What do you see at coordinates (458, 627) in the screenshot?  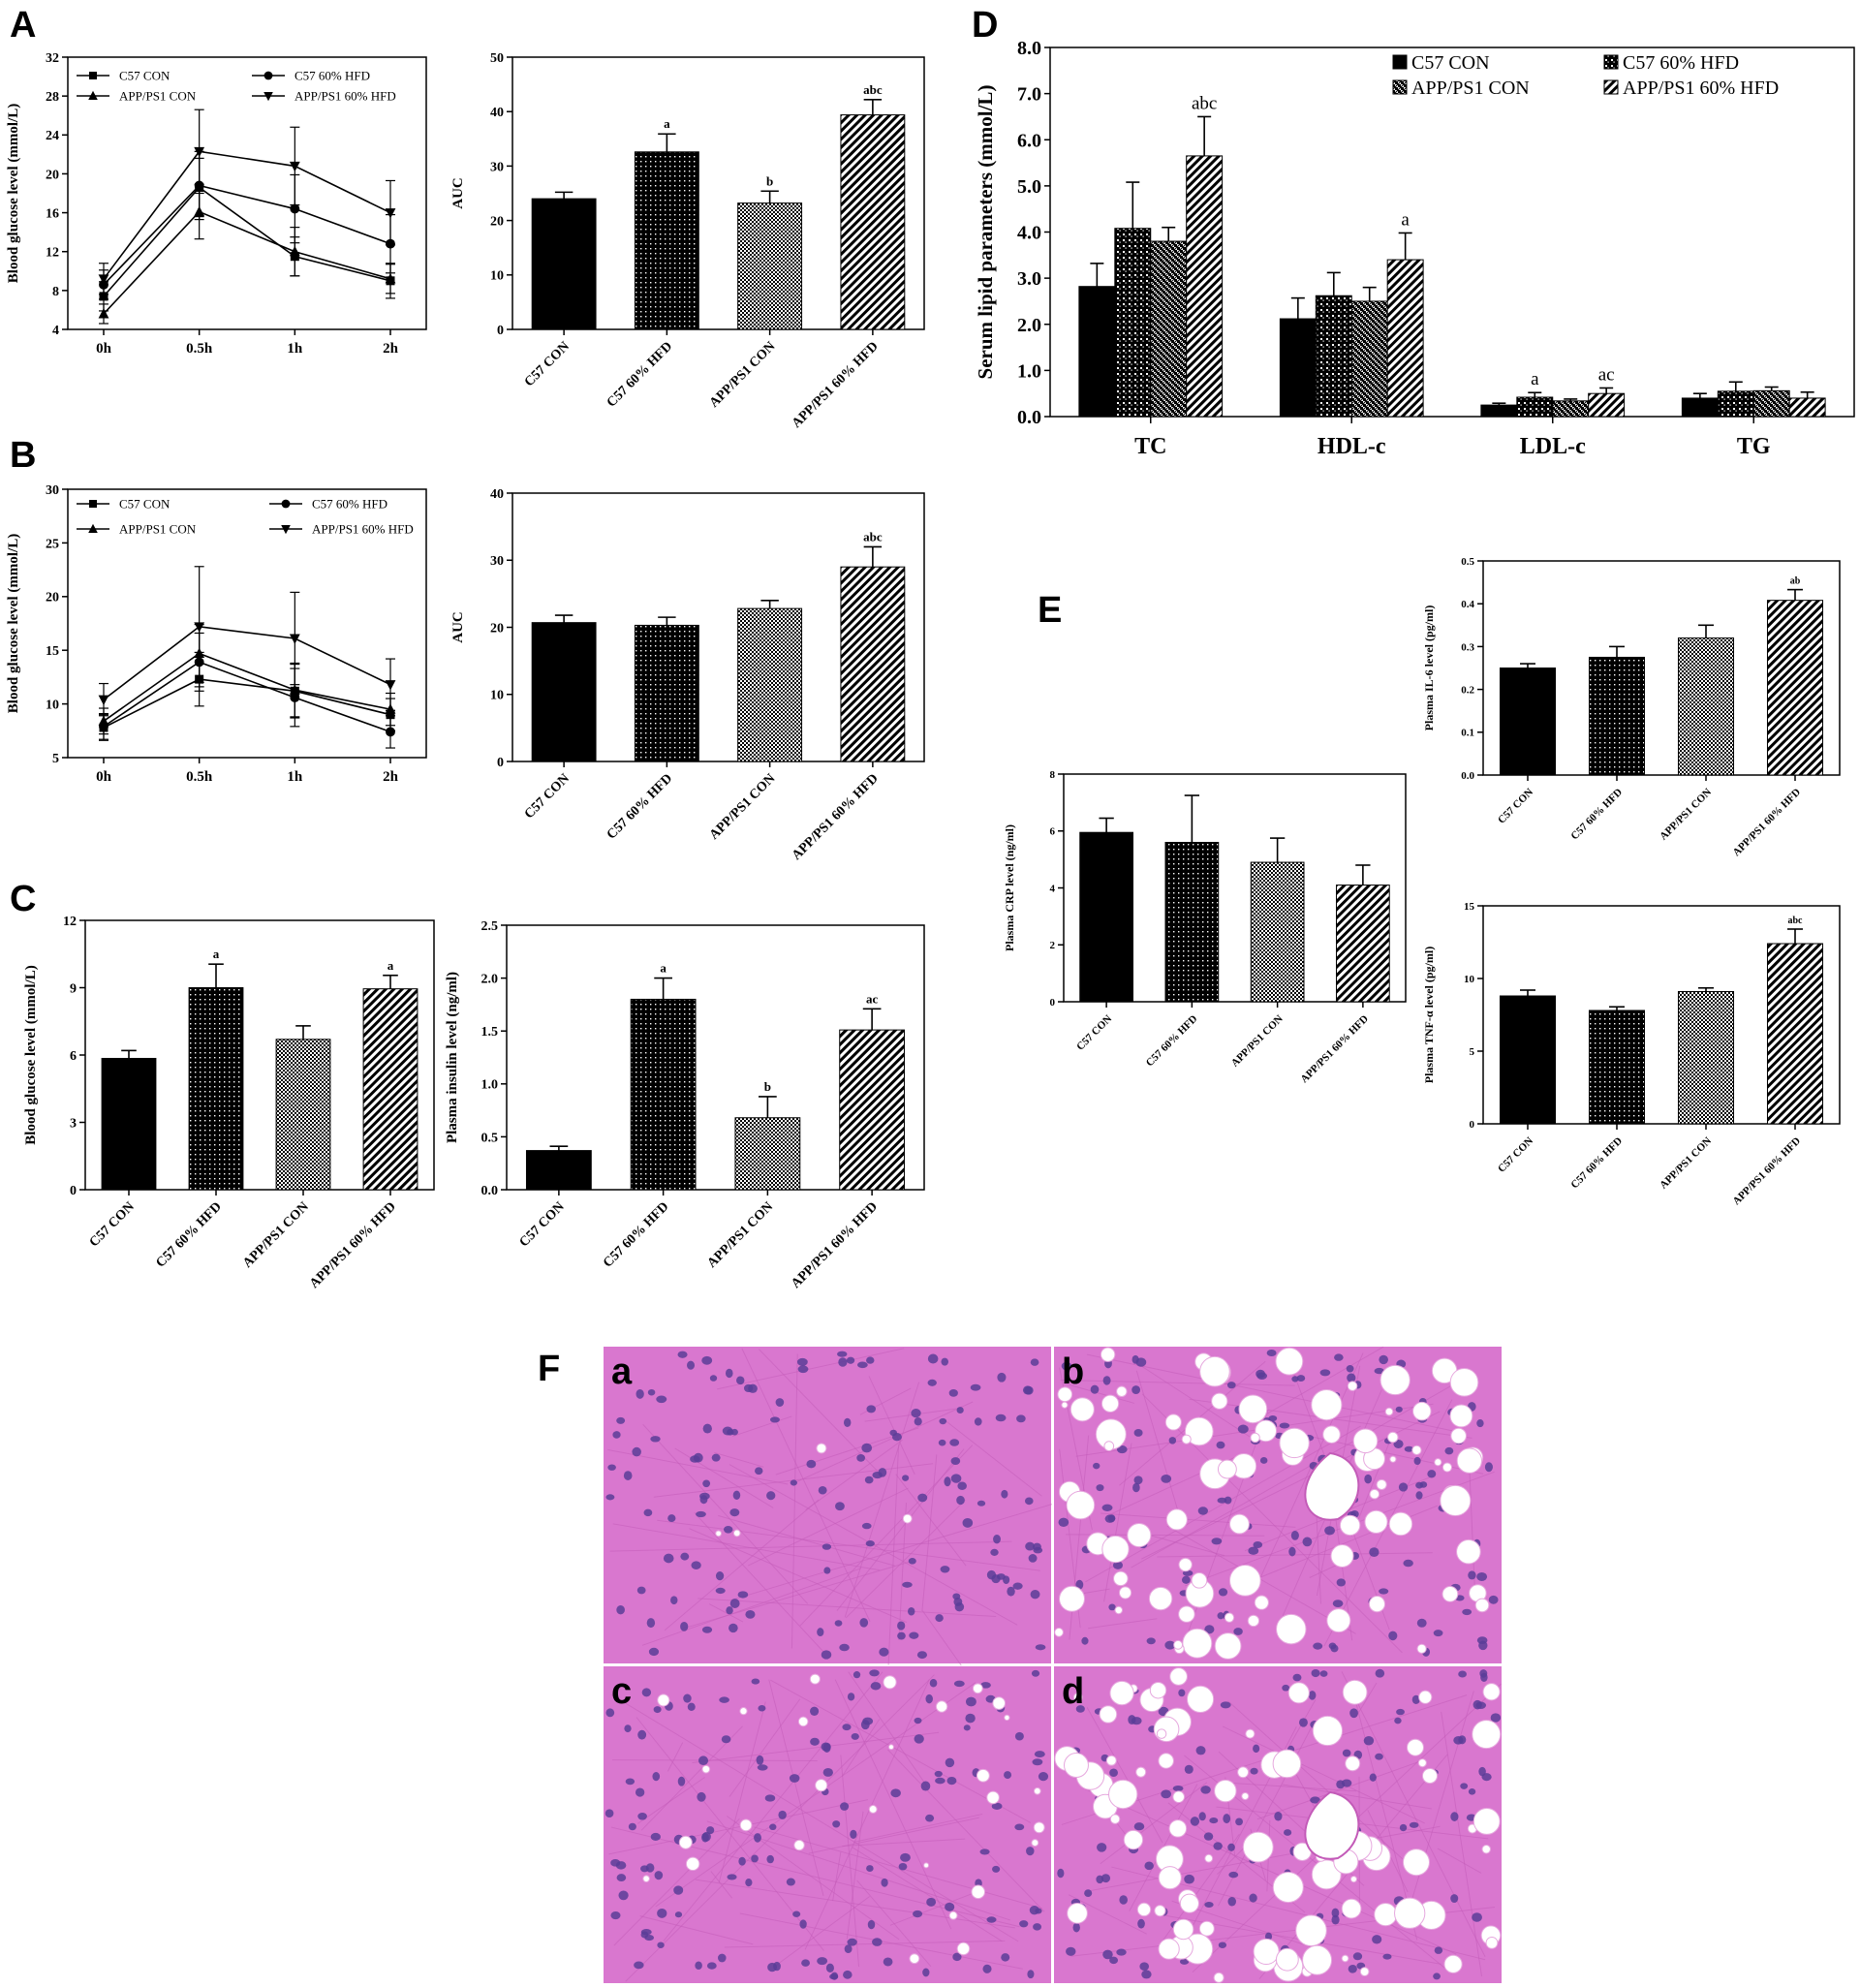 I see `y-axis-title: AUC` at bounding box center [458, 627].